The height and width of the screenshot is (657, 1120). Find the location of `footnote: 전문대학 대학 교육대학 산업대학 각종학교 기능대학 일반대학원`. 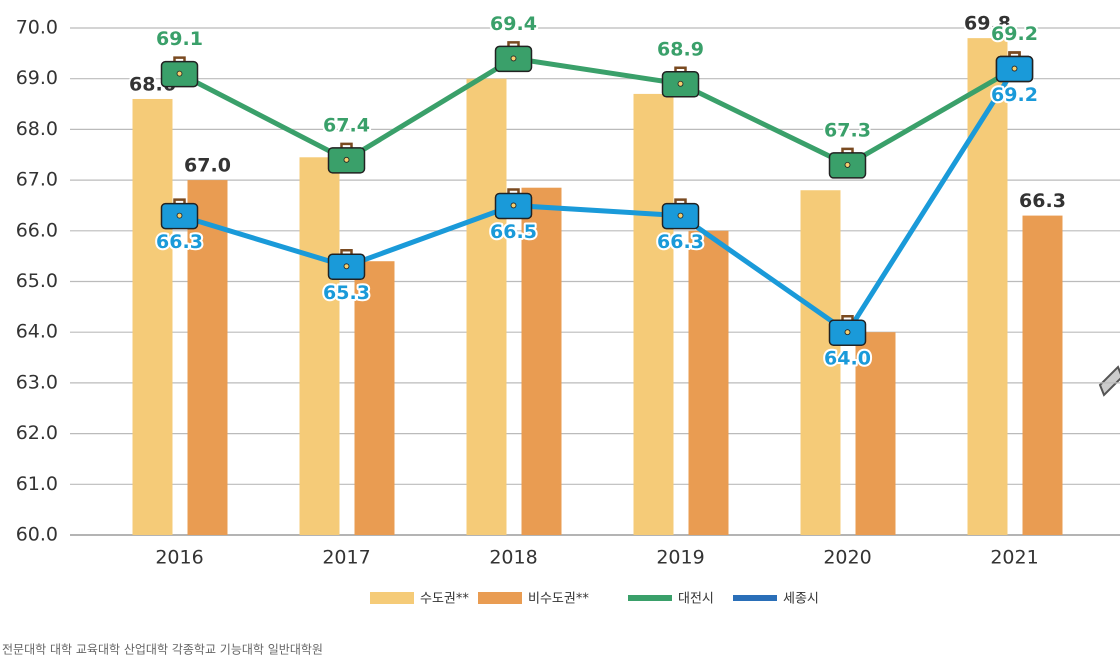

footnote: 전문대학 대학 교육대학 산업대학 각종학교 기능대학 일반대학원 is located at coordinates (162, 650).